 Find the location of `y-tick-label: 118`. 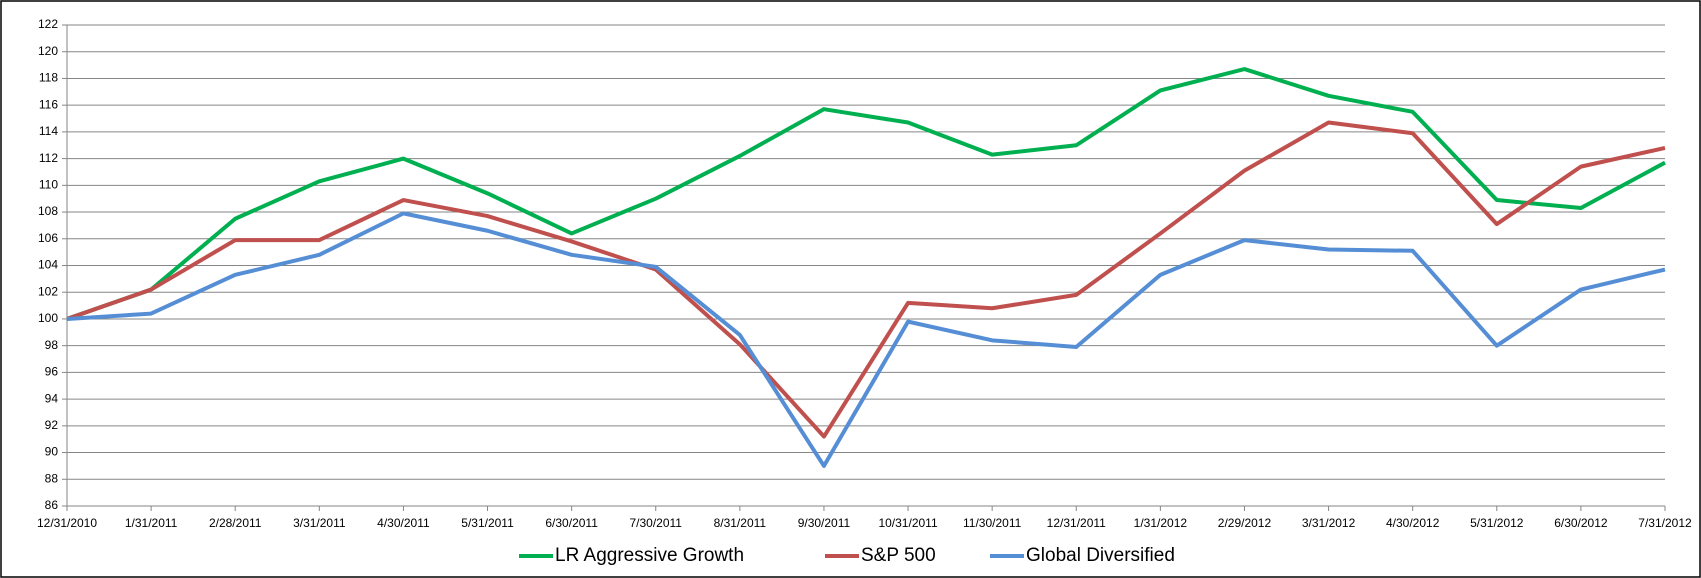

y-tick-label: 118 is located at coordinates (48, 78).